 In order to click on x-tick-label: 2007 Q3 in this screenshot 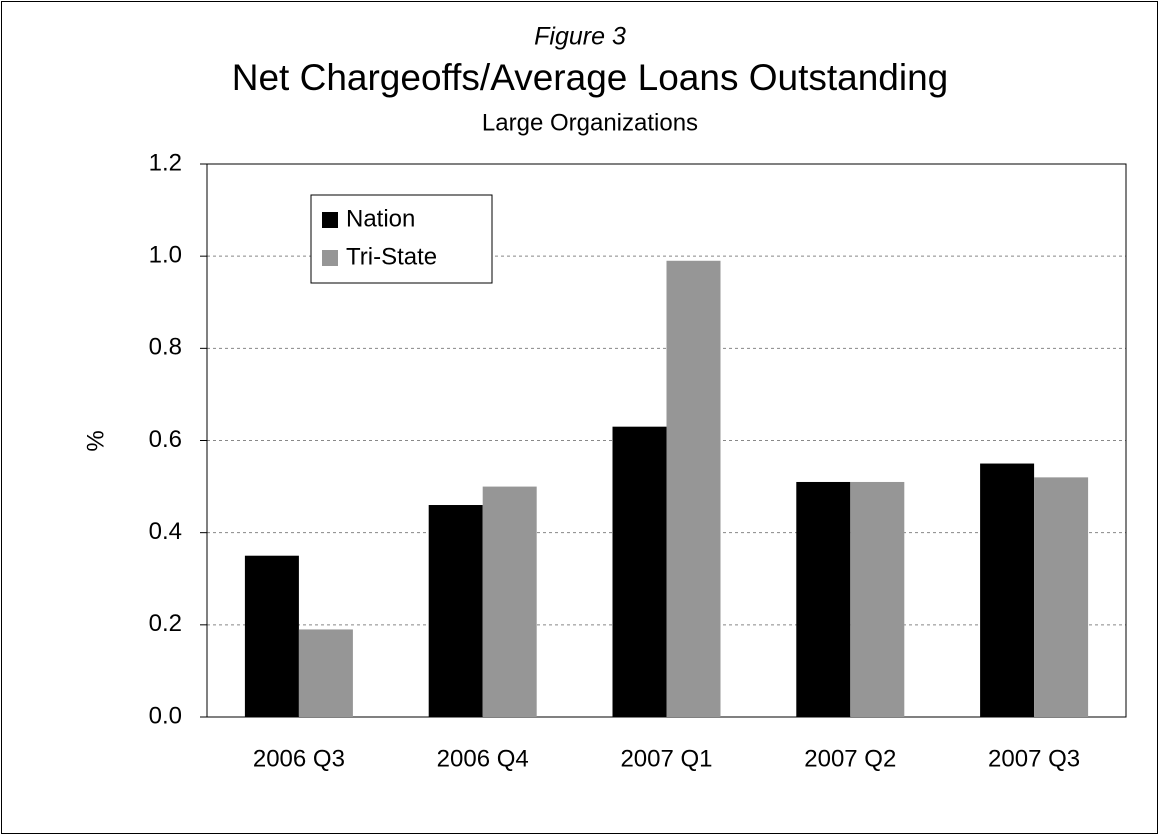, I will do `click(1034, 758)`.